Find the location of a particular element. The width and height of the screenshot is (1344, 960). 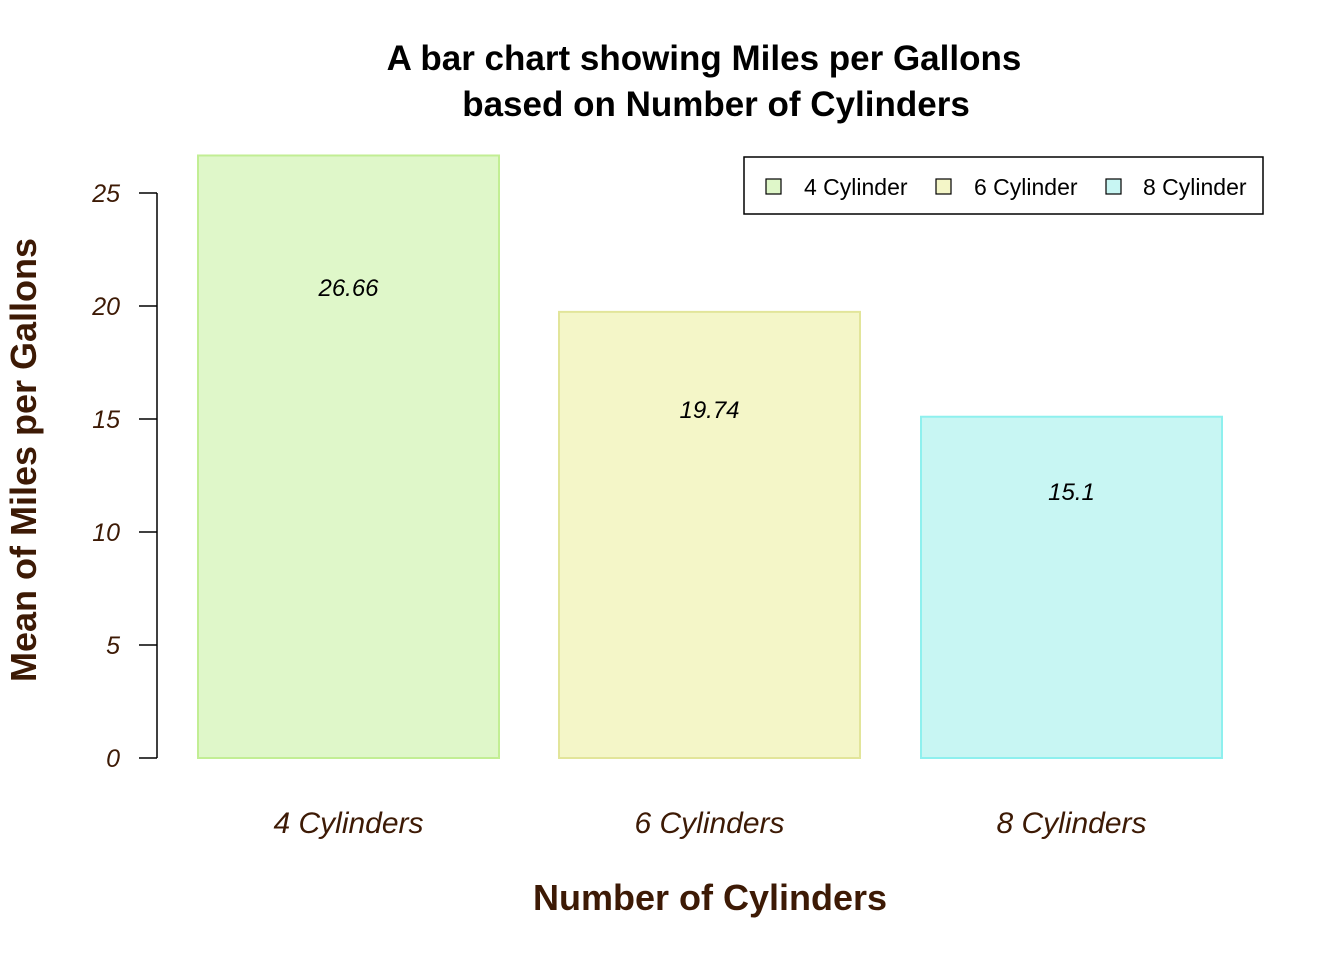

data-label: 15.1 is located at coordinates (1071, 492).